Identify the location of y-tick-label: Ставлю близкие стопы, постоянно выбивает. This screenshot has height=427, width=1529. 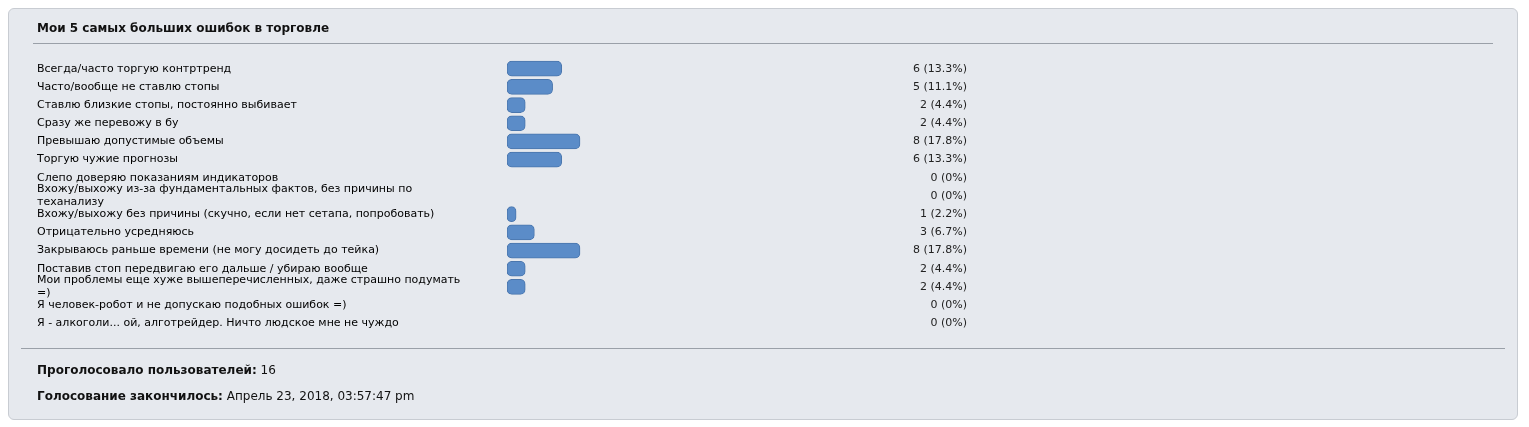
(167, 104).